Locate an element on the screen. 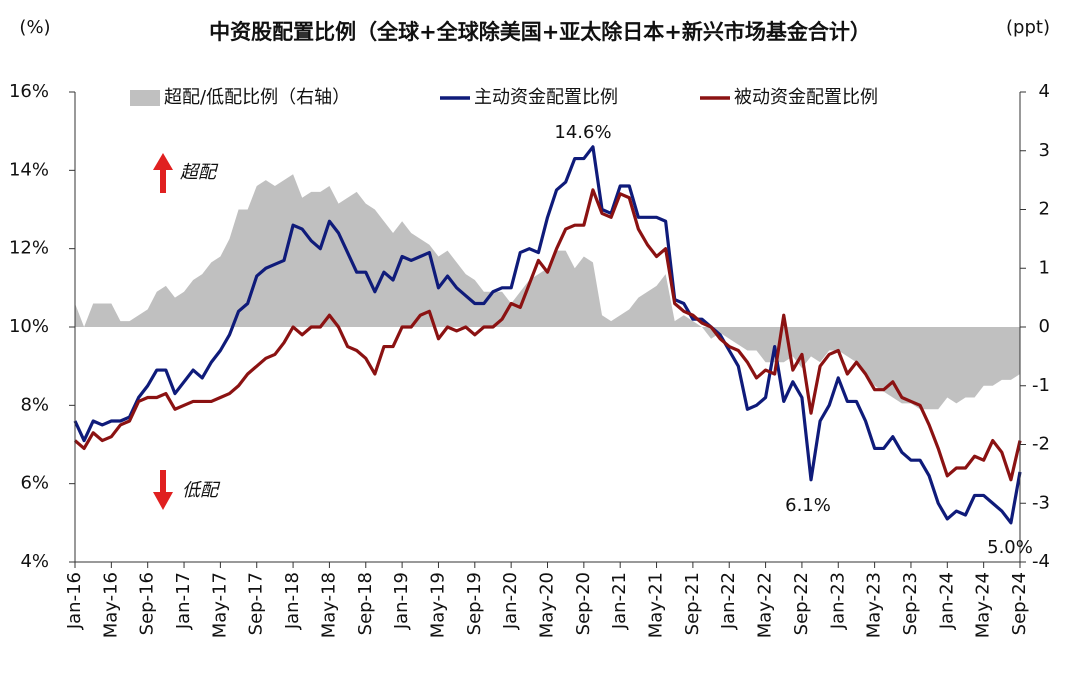 The height and width of the screenshot is (674, 1080). x-tick-label: Sep-16 is located at coordinates (147, 603).